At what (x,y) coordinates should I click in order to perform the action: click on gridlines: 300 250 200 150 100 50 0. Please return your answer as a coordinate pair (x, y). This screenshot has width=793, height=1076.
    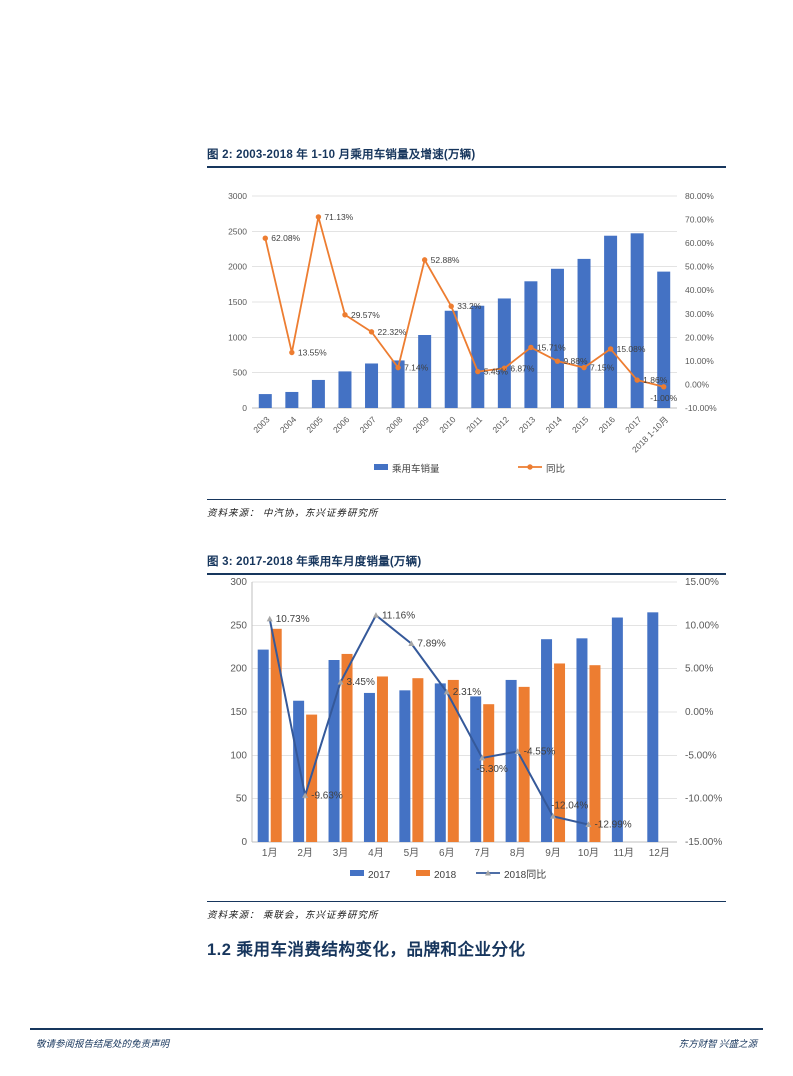
    Looking at the image, I should click on (453, 712).